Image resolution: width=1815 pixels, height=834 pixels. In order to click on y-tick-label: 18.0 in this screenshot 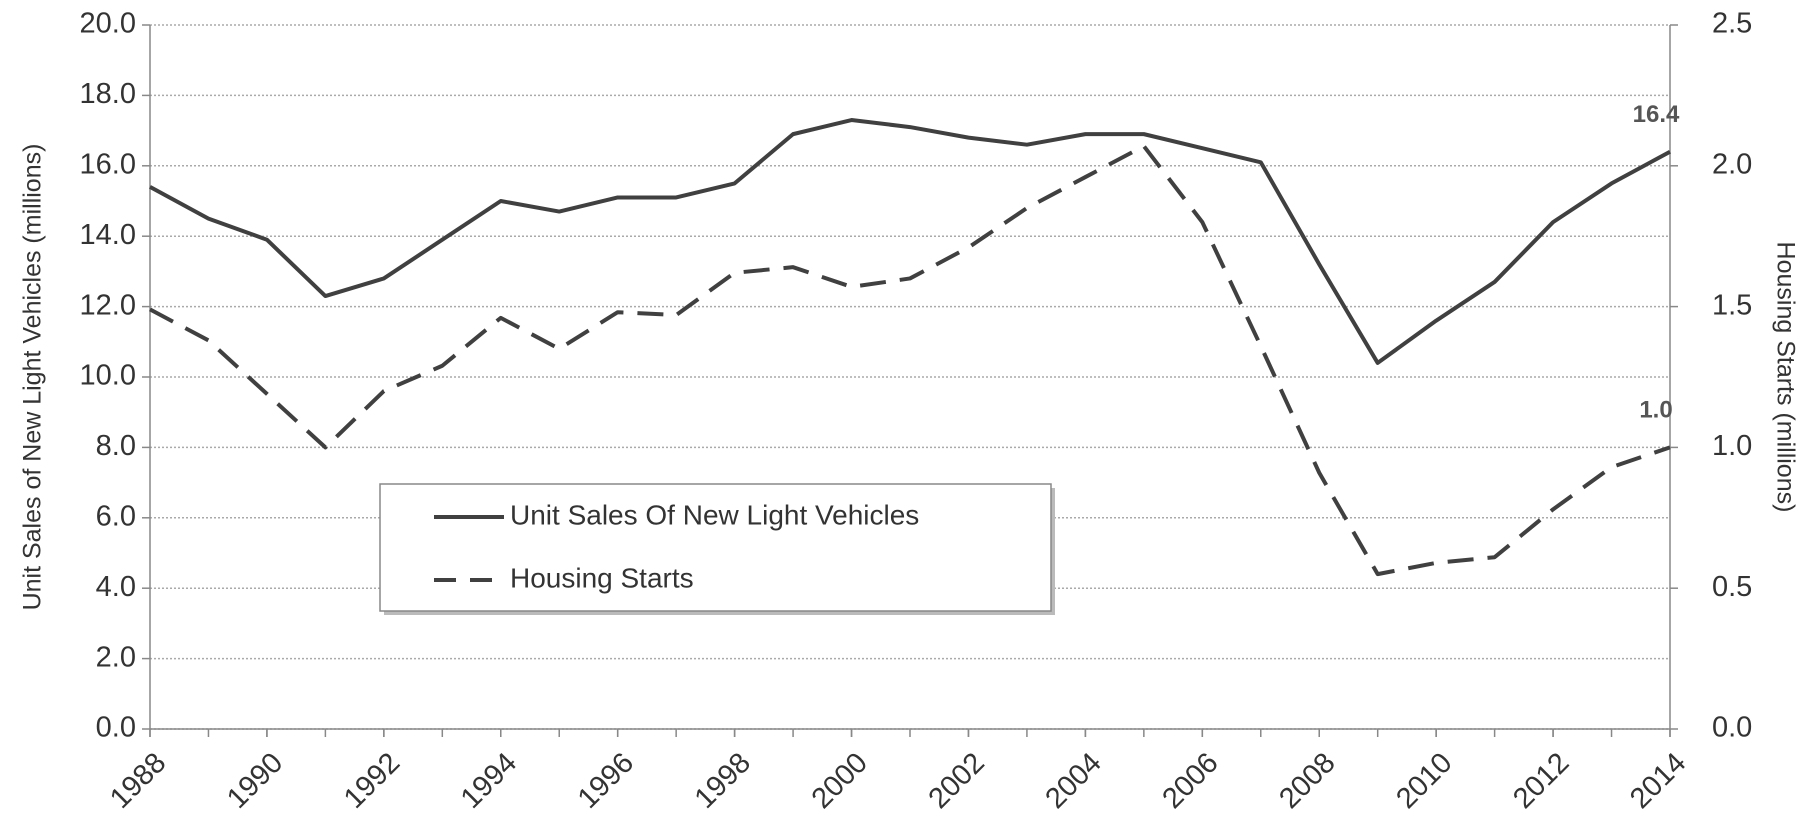, I will do `click(108, 94)`.